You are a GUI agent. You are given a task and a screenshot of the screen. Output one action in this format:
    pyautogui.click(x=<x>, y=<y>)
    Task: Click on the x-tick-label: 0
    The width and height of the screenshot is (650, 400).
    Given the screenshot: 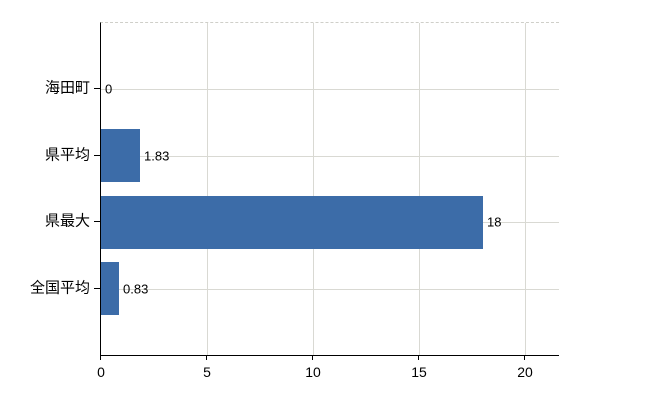 What is the action you would take?
    pyautogui.click(x=101, y=372)
    